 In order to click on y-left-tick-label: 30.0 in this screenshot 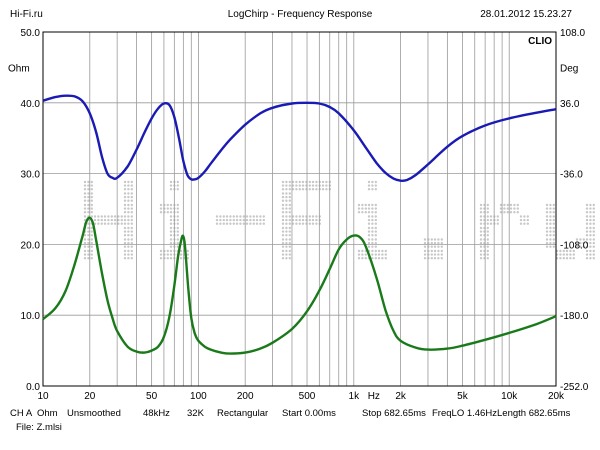, I will do `click(31, 175)`.